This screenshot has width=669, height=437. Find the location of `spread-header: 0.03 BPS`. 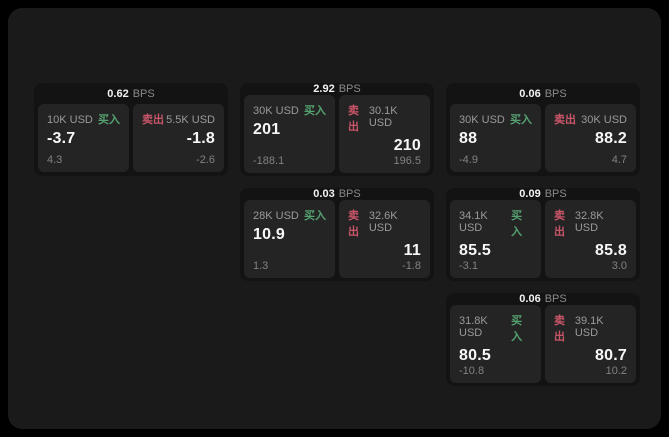

spread-header: 0.03 BPS is located at coordinates (337, 194).